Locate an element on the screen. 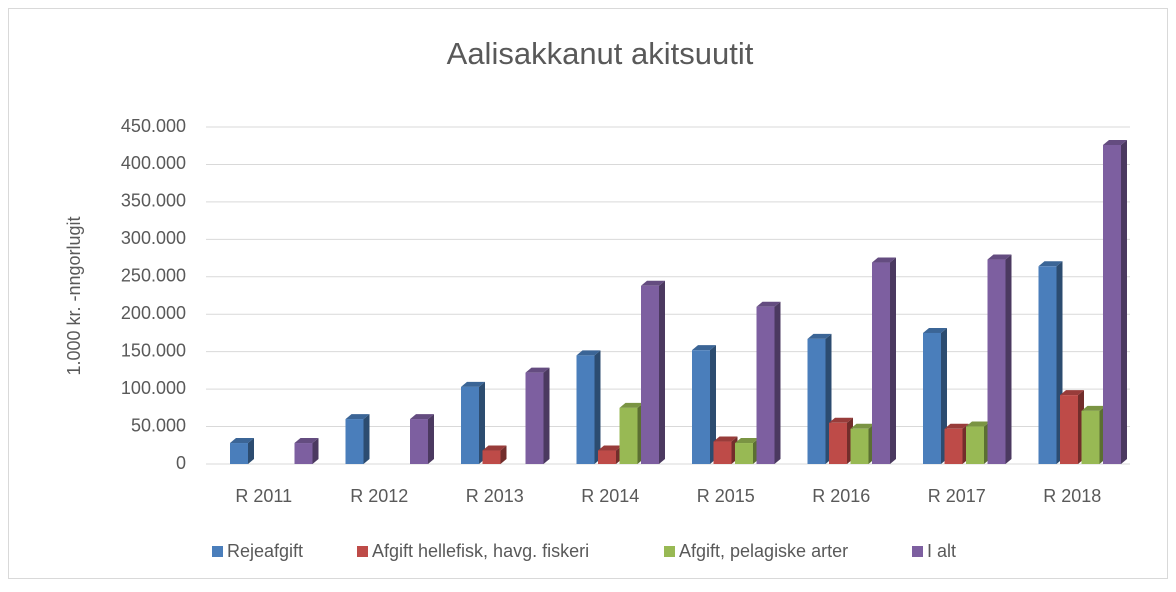  x-tick-label: R 2014 is located at coordinates (610, 496).